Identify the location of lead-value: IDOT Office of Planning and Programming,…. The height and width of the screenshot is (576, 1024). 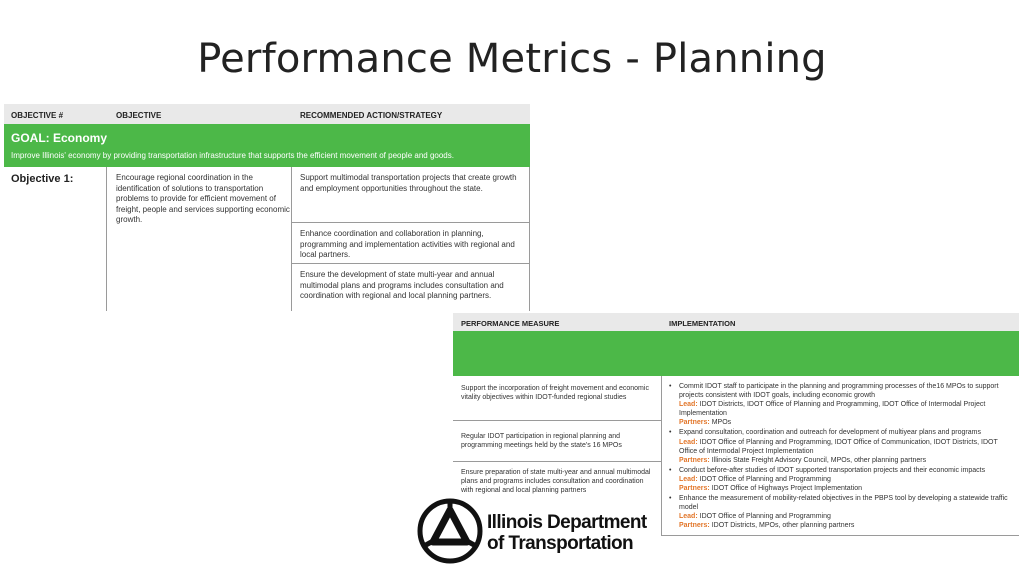
(838, 446).